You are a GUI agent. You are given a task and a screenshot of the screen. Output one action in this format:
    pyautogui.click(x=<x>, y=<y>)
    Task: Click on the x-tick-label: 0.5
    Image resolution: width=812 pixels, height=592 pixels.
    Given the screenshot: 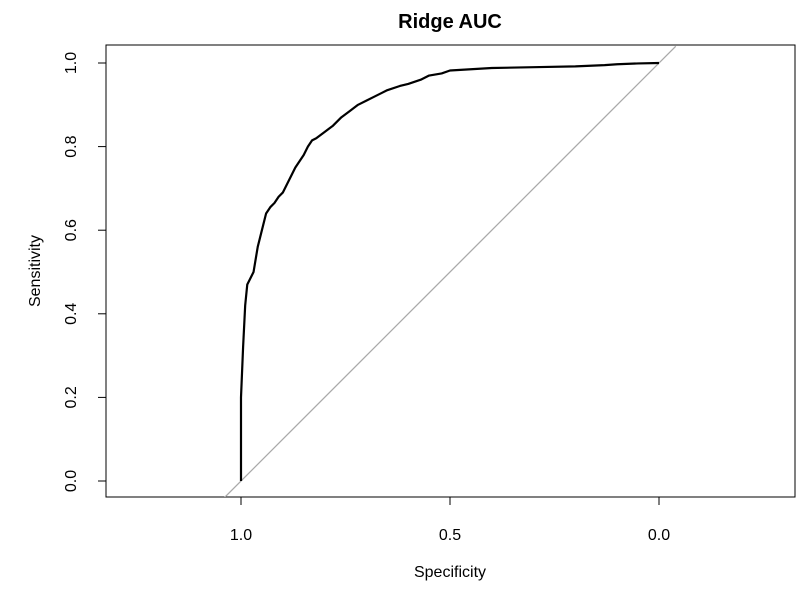 What is the action you would take?
    pyautogui.click(x=450, y=535)
    